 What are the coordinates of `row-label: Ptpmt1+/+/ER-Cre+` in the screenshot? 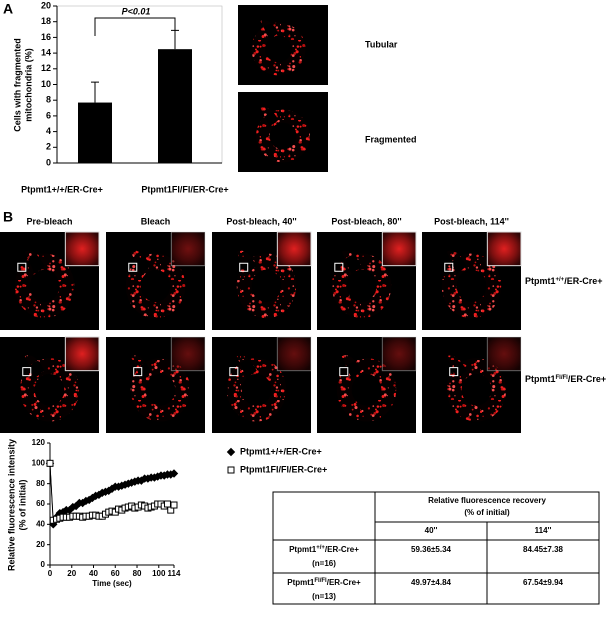 It's located at (563, 281).